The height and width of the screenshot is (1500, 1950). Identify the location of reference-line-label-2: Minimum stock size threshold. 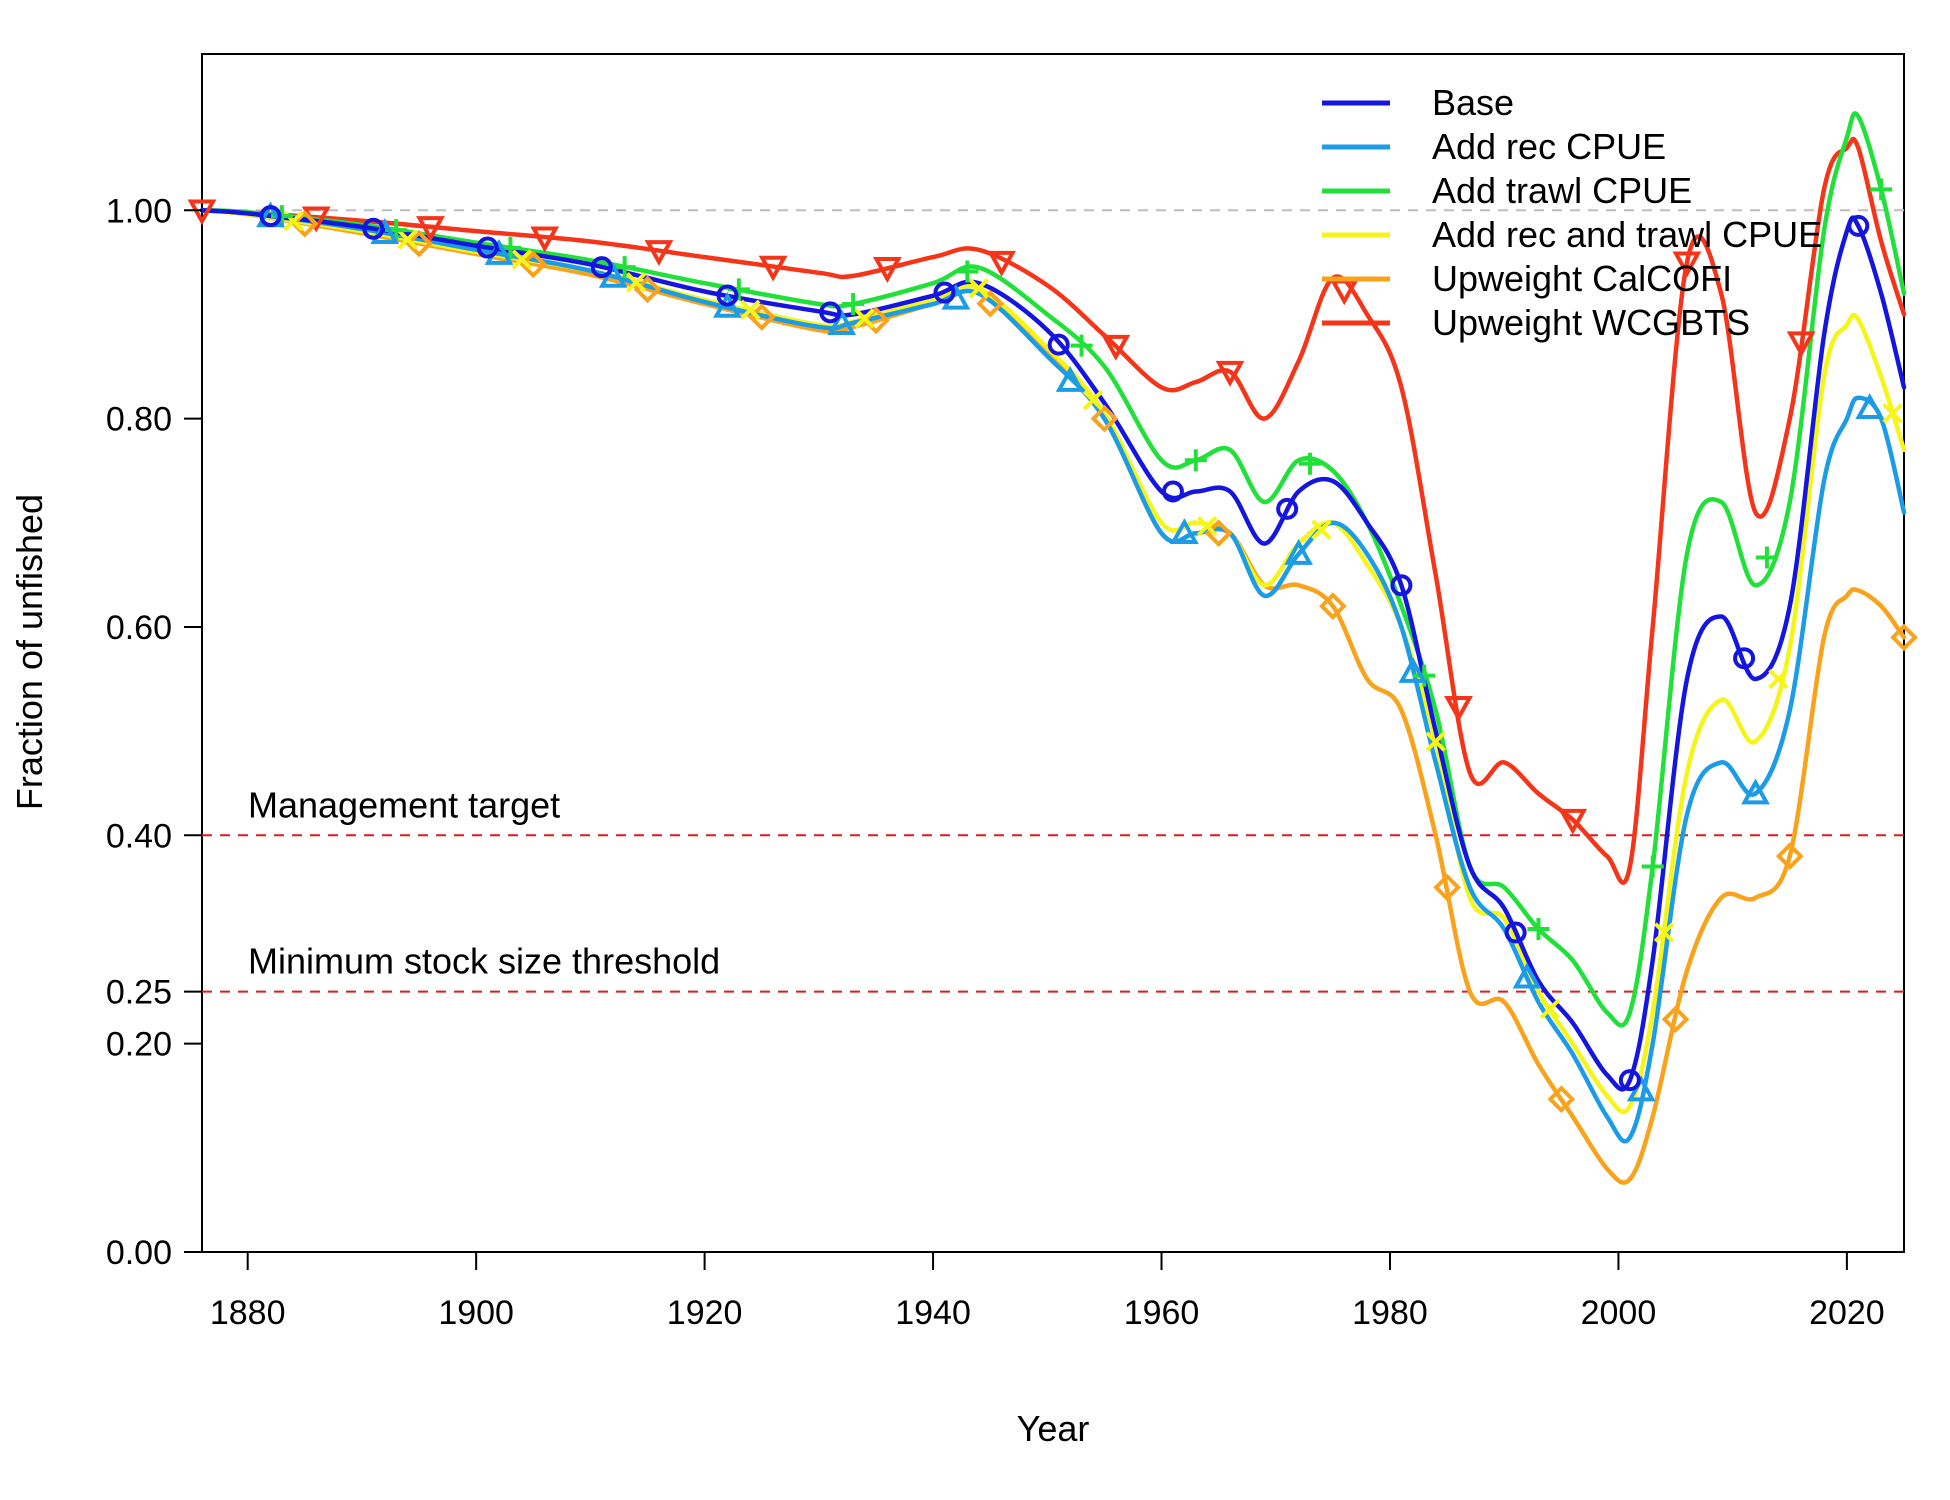
(484, 961).